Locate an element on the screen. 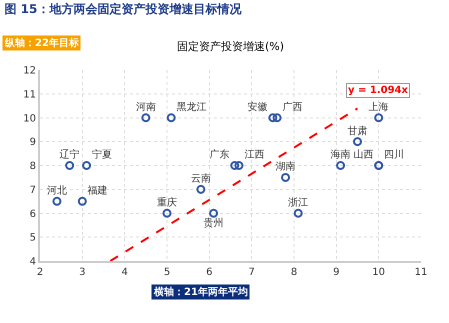 The width and height of the screenshot is (449, 323). x-tick-label: 2 is located at coordinates (40, 272).